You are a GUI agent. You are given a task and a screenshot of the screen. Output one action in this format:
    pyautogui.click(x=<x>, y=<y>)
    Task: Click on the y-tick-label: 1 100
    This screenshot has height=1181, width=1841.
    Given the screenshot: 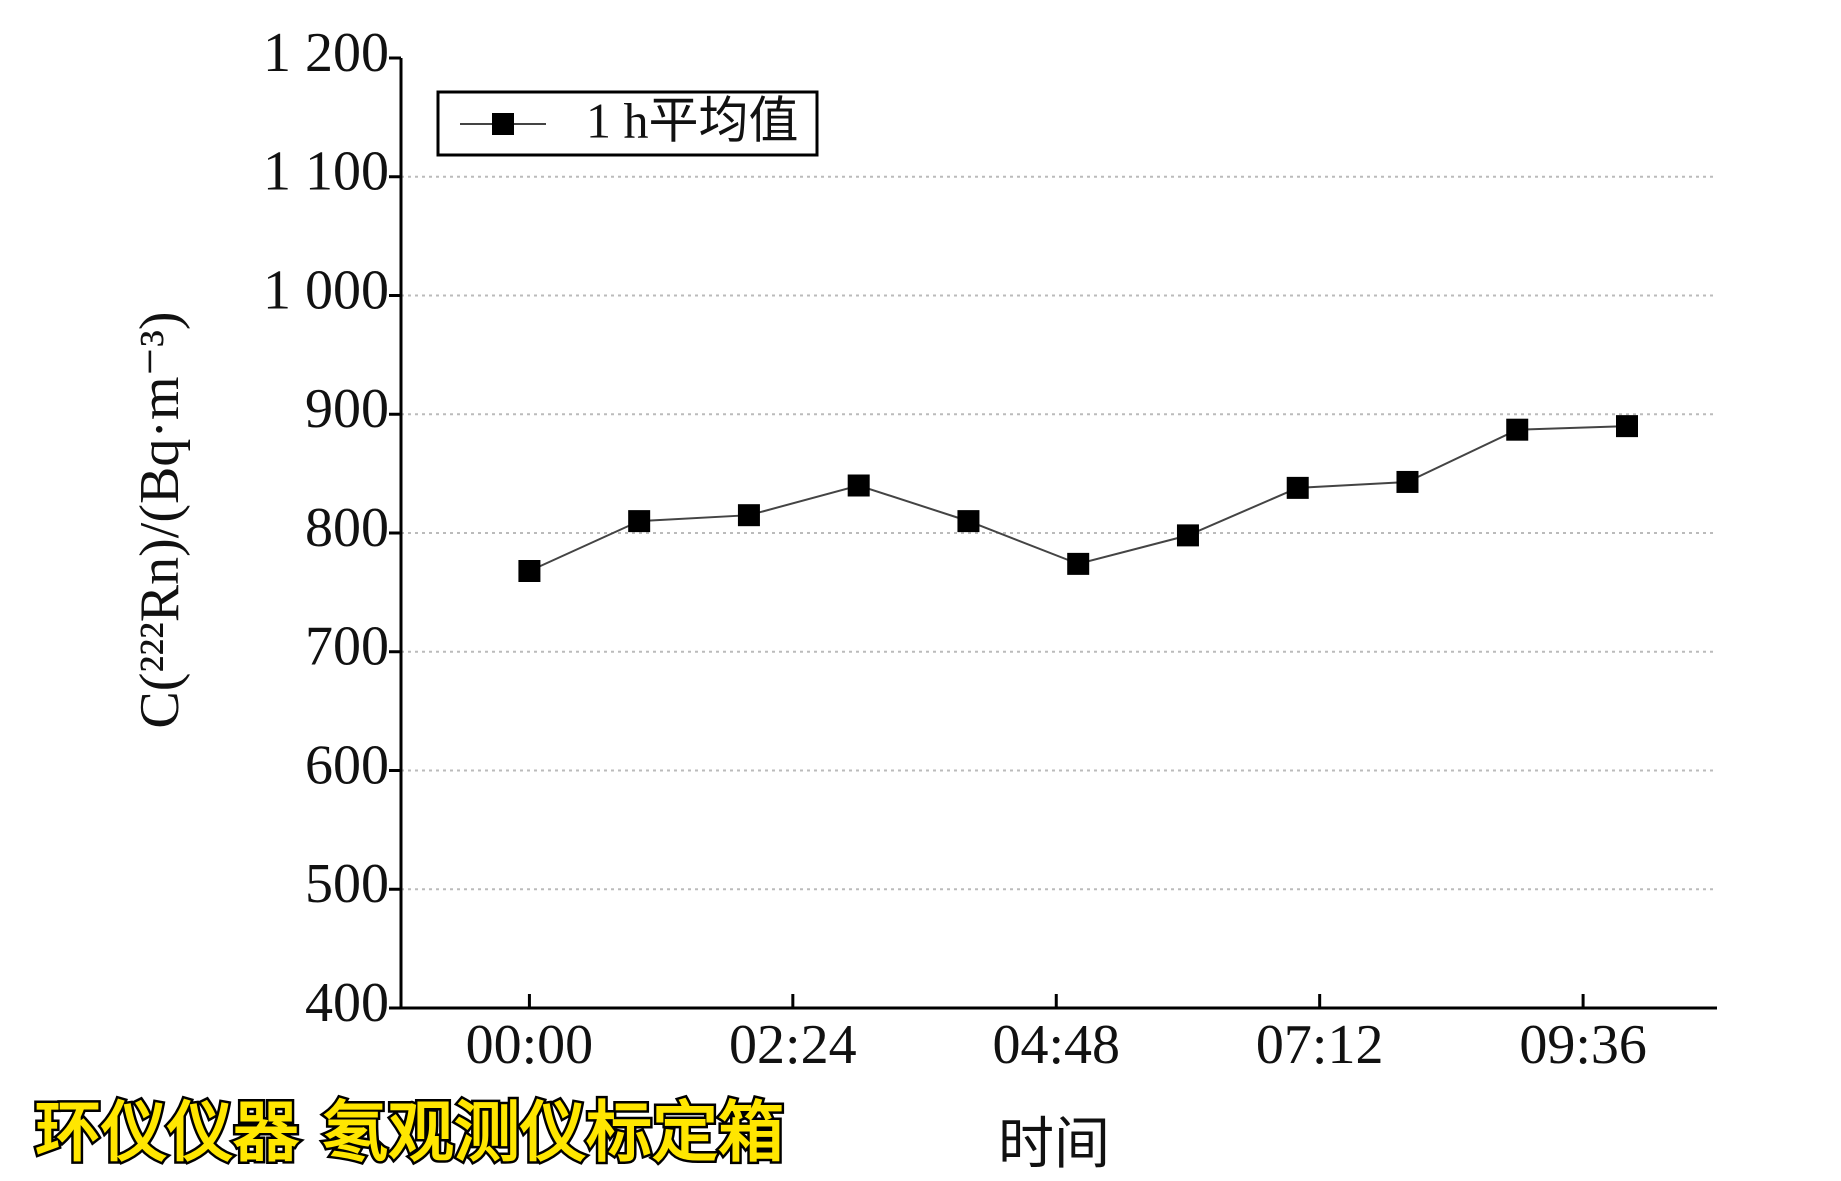 What is the action you would take?
    pyautogui.click(x=326, y=172)
    